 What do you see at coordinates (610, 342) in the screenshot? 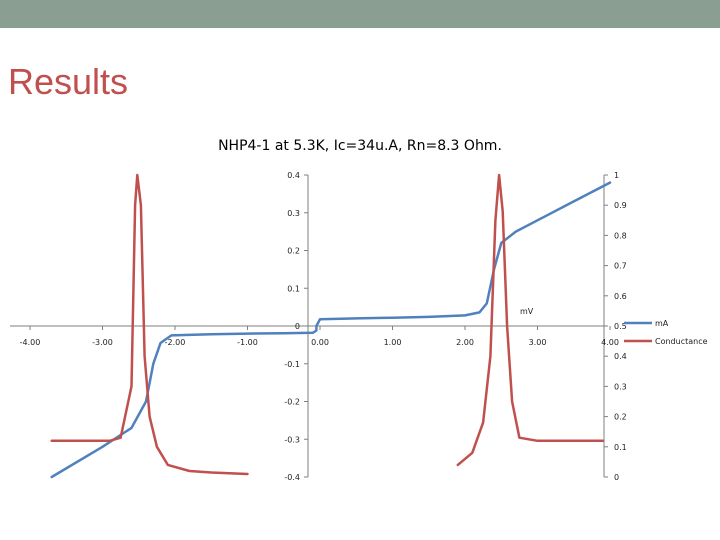
I see `x-tick-label: 4.00` at bounding box center [610, 342].